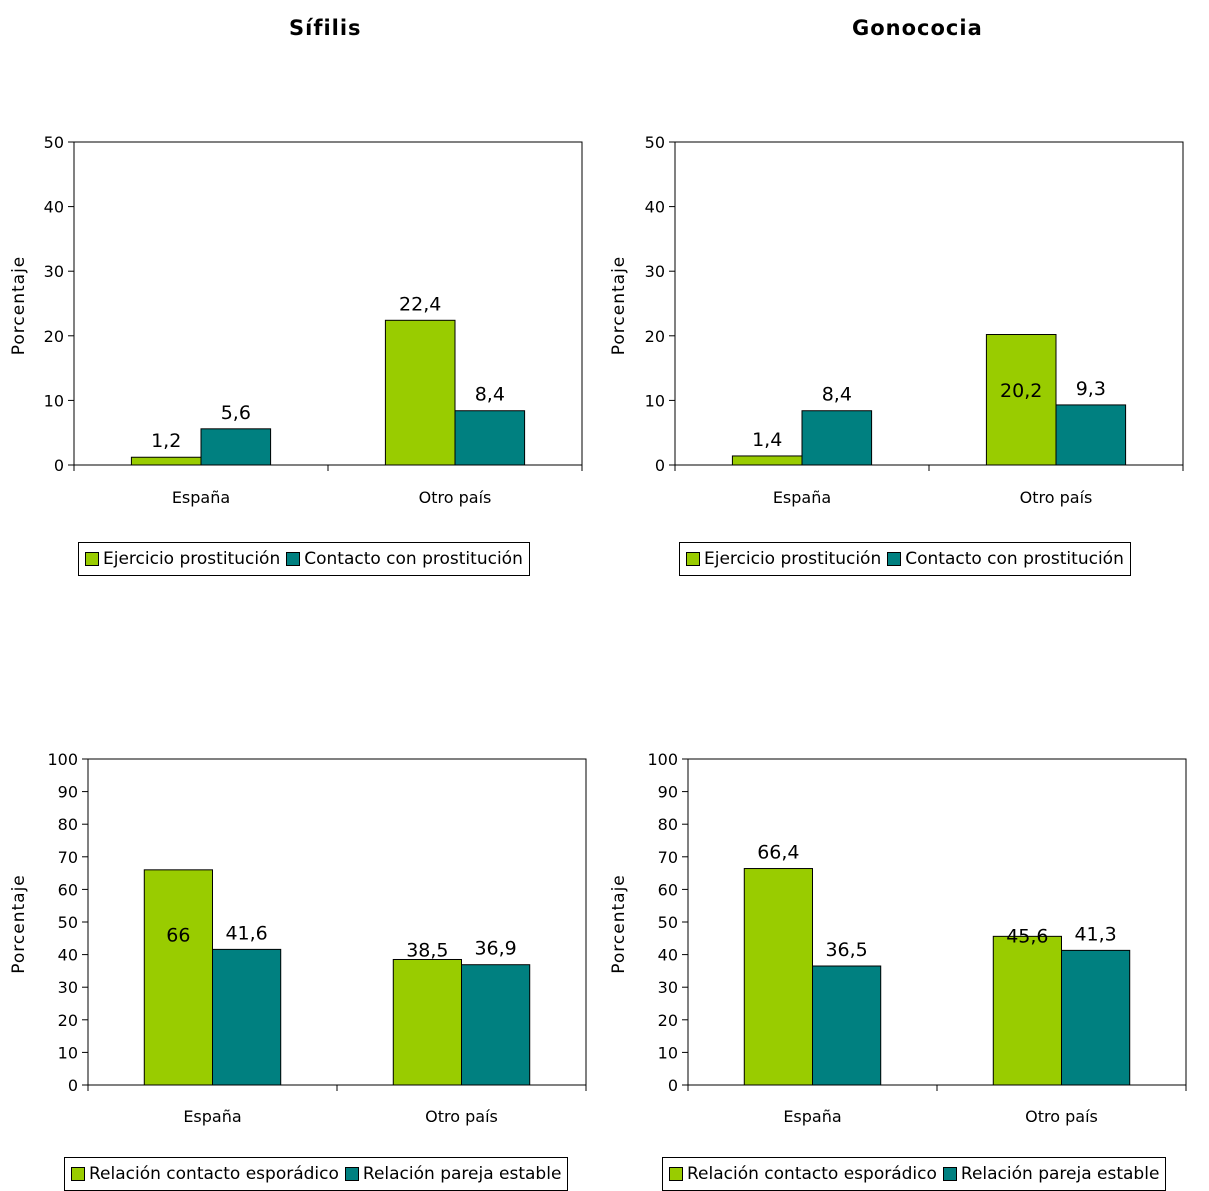 The width and height of the screenshot is (1209, 1191). I want to click on data-label: 9,3, so click(1091, 389).